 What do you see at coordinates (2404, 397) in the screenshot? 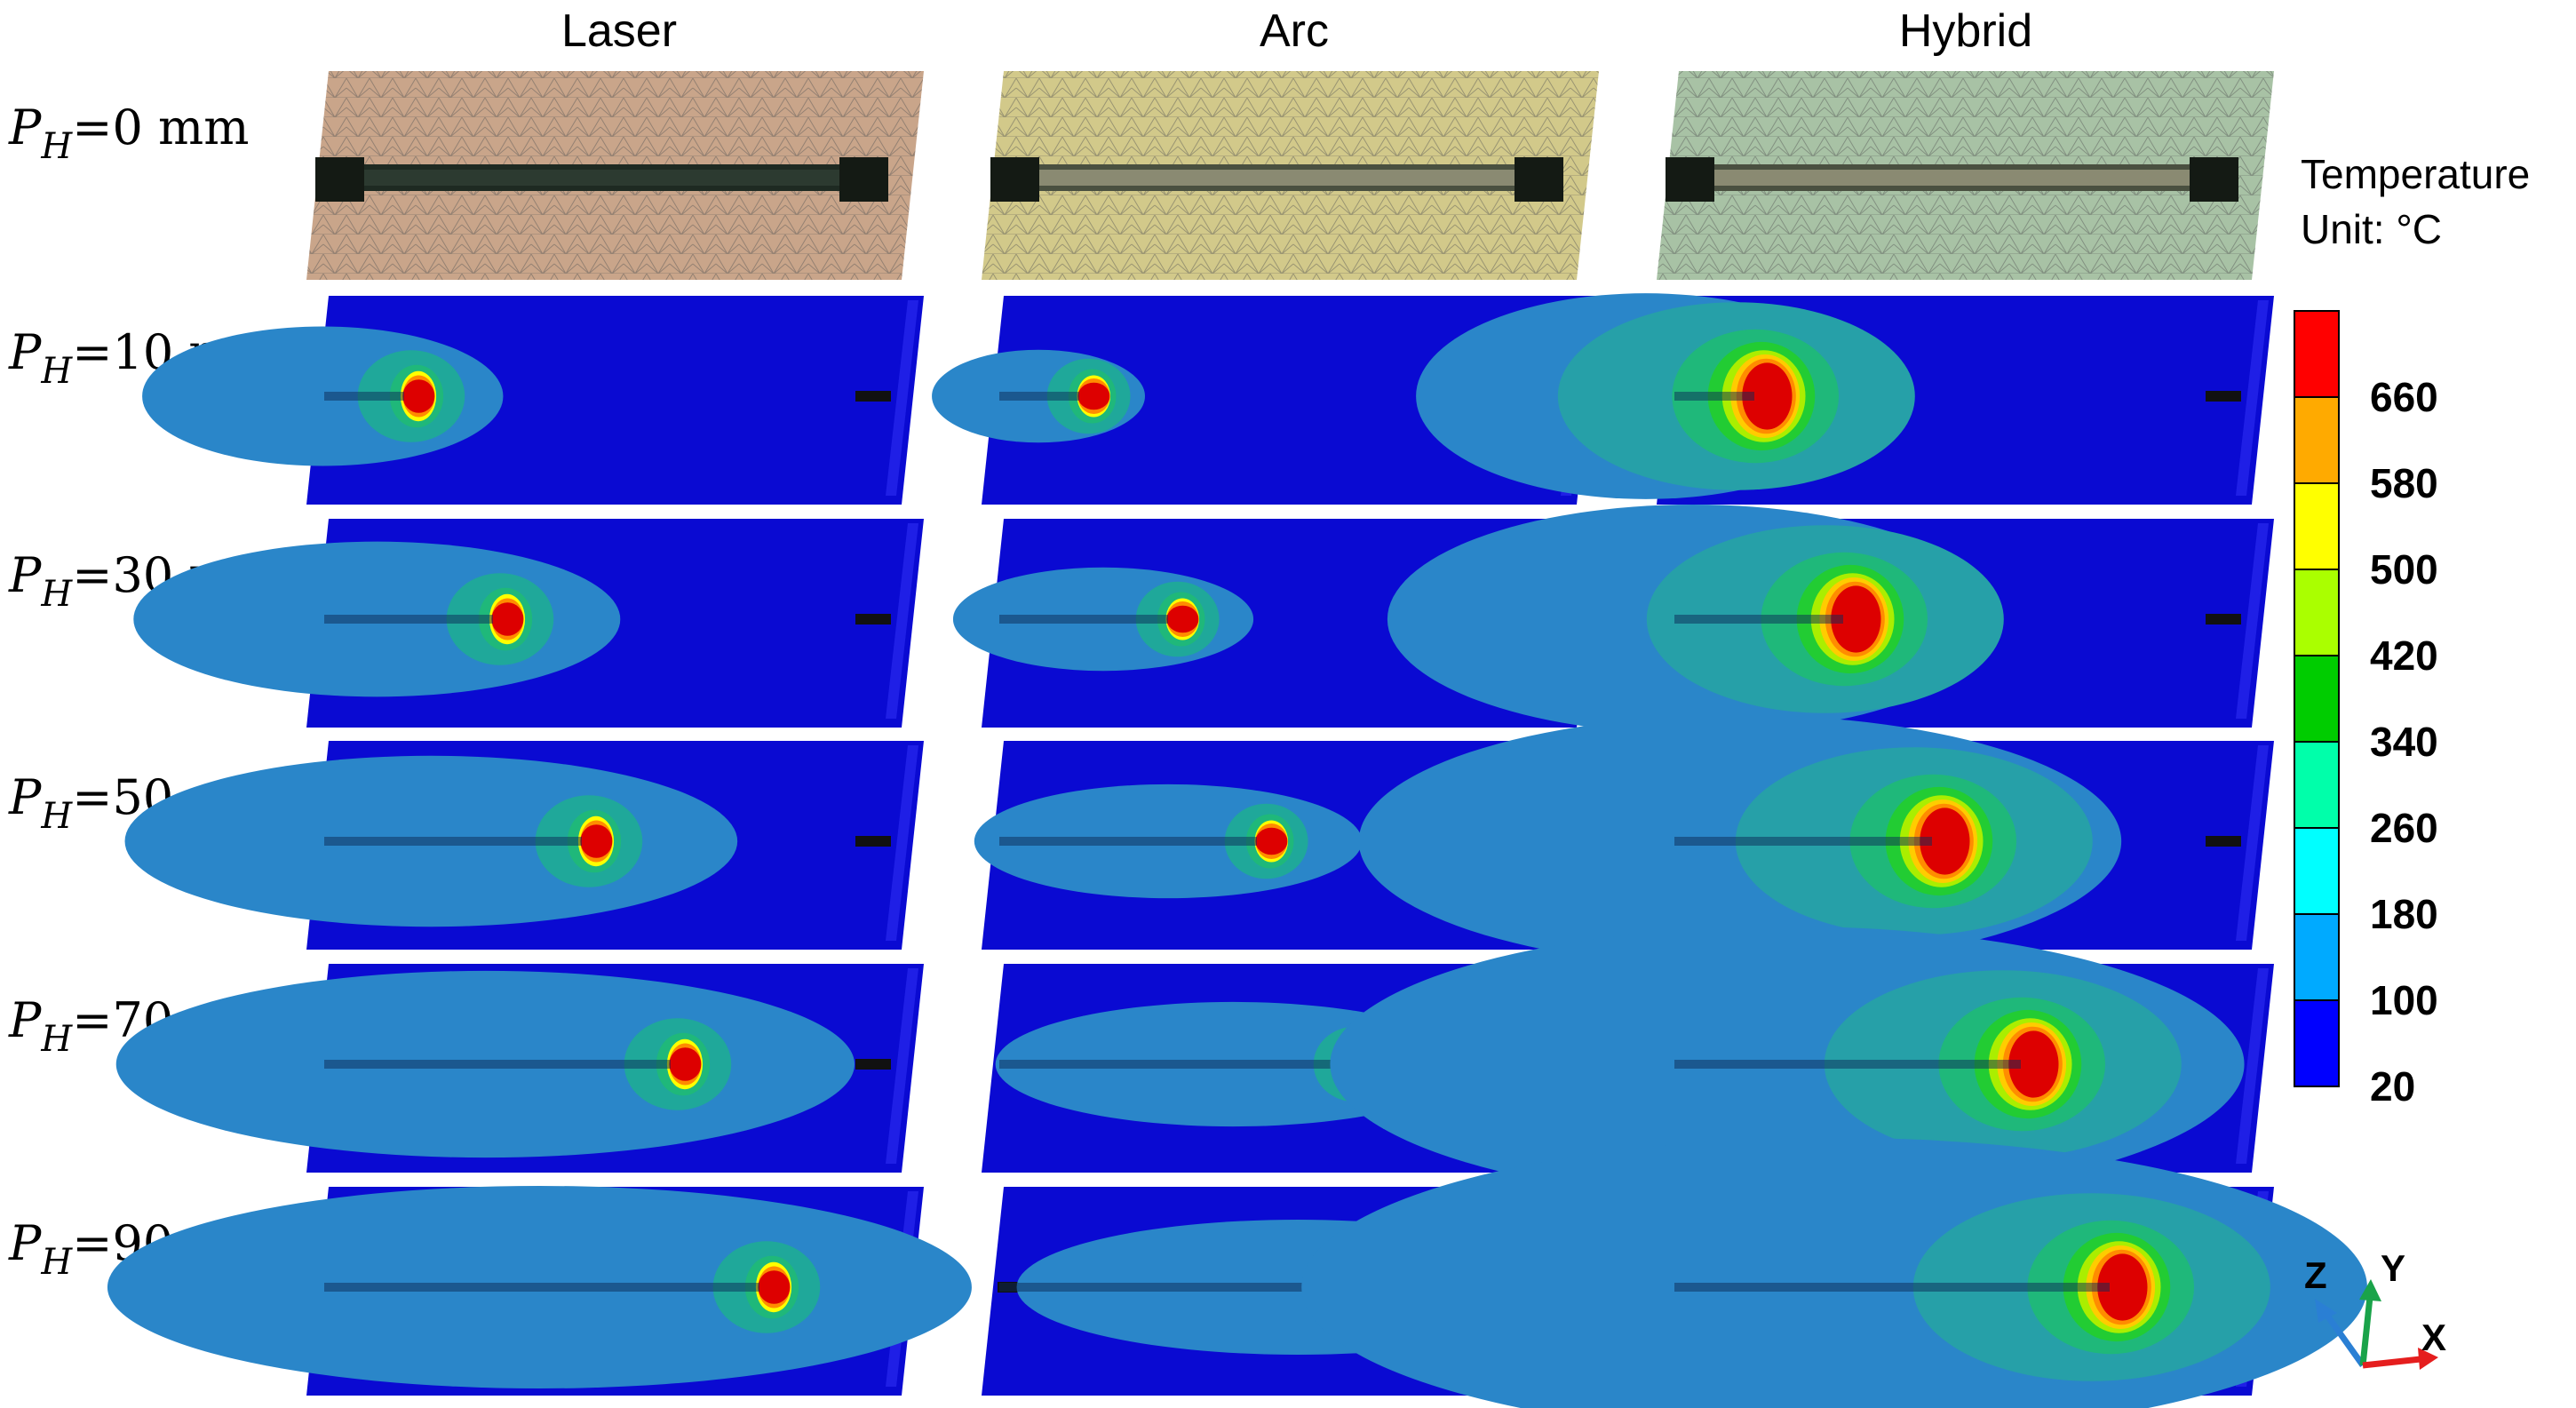
I see `colorbar-tick-label: 660` at bounding box center [2404, 397].